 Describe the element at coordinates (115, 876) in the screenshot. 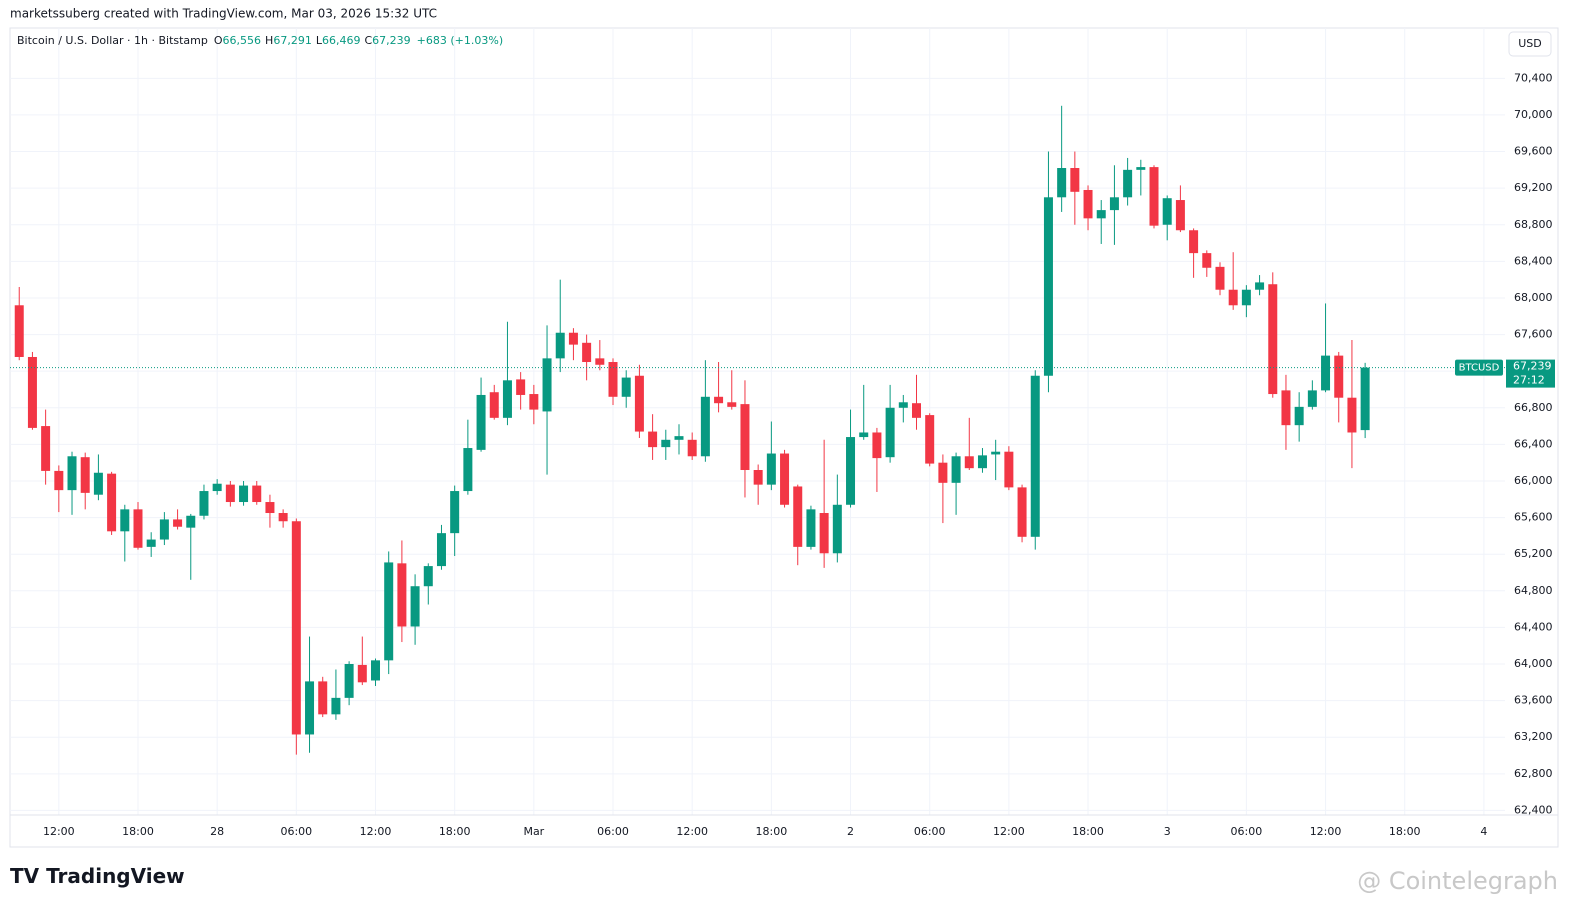

I see `brand-name: TradingView` at that location.